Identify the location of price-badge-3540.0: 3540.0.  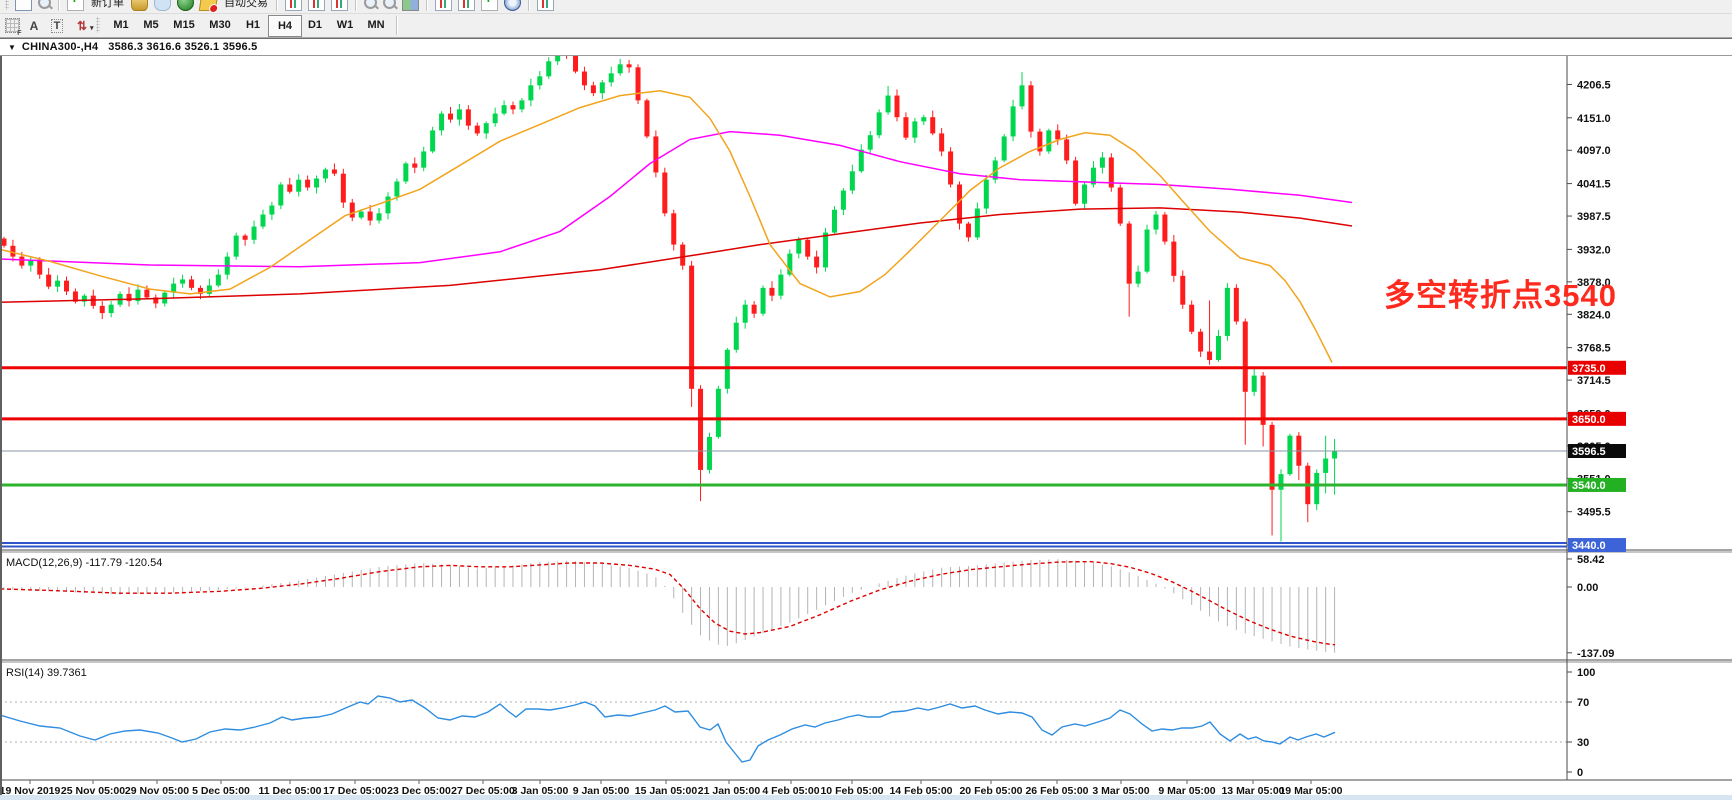
(1597, 484).